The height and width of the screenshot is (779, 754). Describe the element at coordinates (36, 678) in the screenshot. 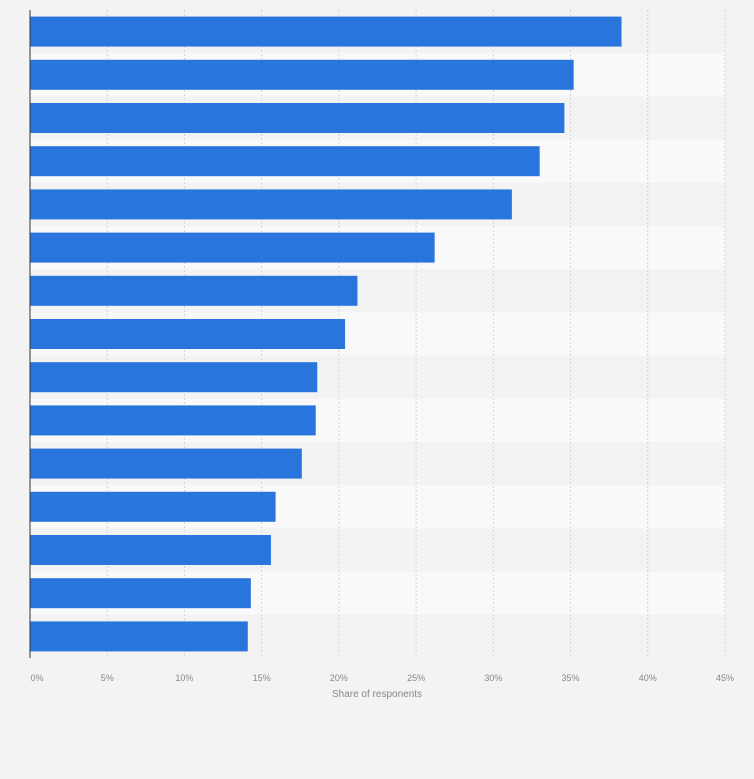

I see `x-tick-label: 0%` at that location.